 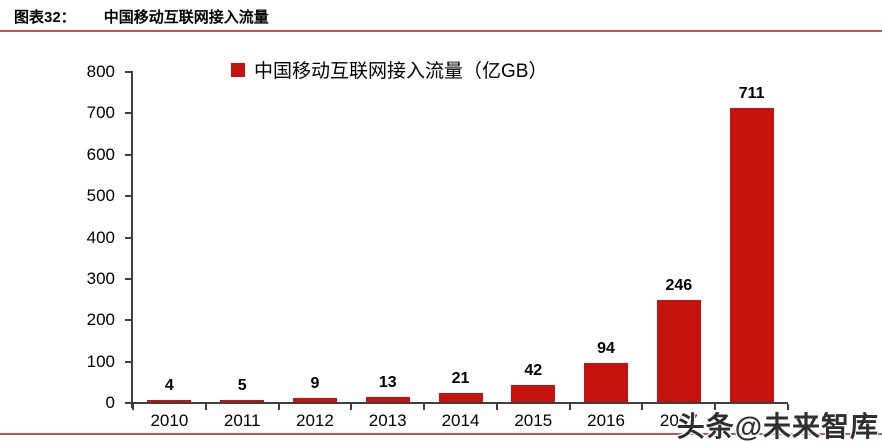 I want to click on legend-marker-icon, so click(x=238, y=69).